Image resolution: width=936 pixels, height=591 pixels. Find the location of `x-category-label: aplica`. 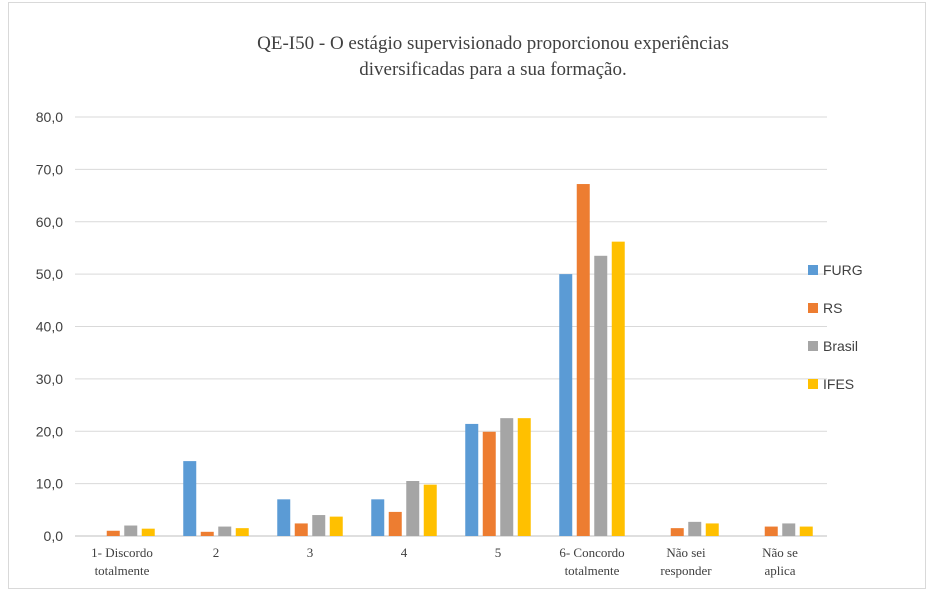

x-category-label: aplica is located at coordinates (779, 570).